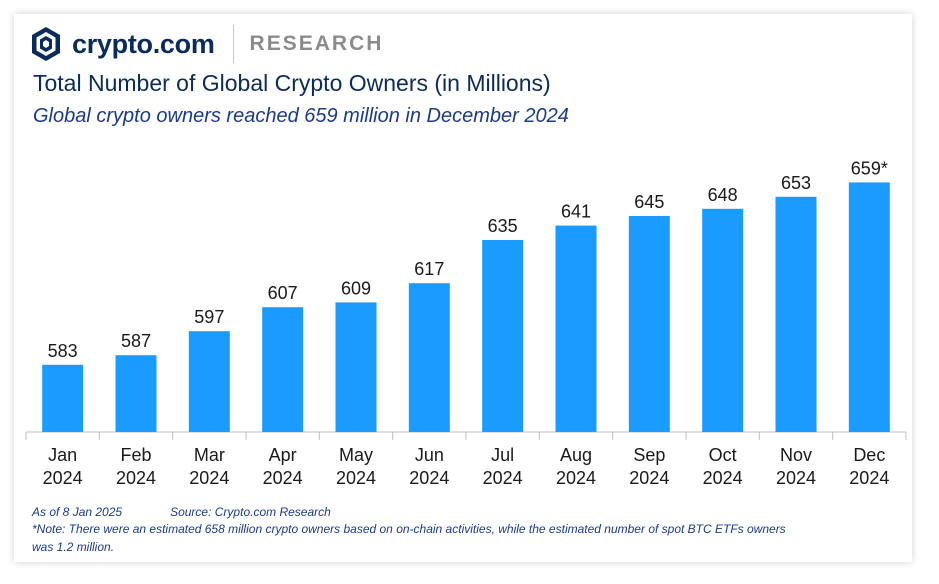  What do you see at coordinates (77, 512) in the screenshot?
I see `as-of-date: As of 8 Jan 2025` at bounding box center [77, 512].